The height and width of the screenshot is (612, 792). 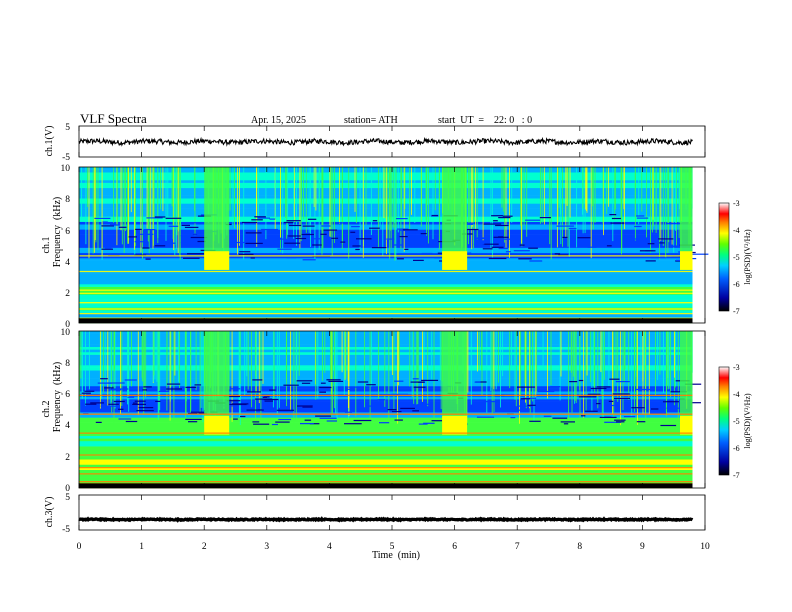 I want to click on x-tick-label: 4, so click(x=329, y=547).